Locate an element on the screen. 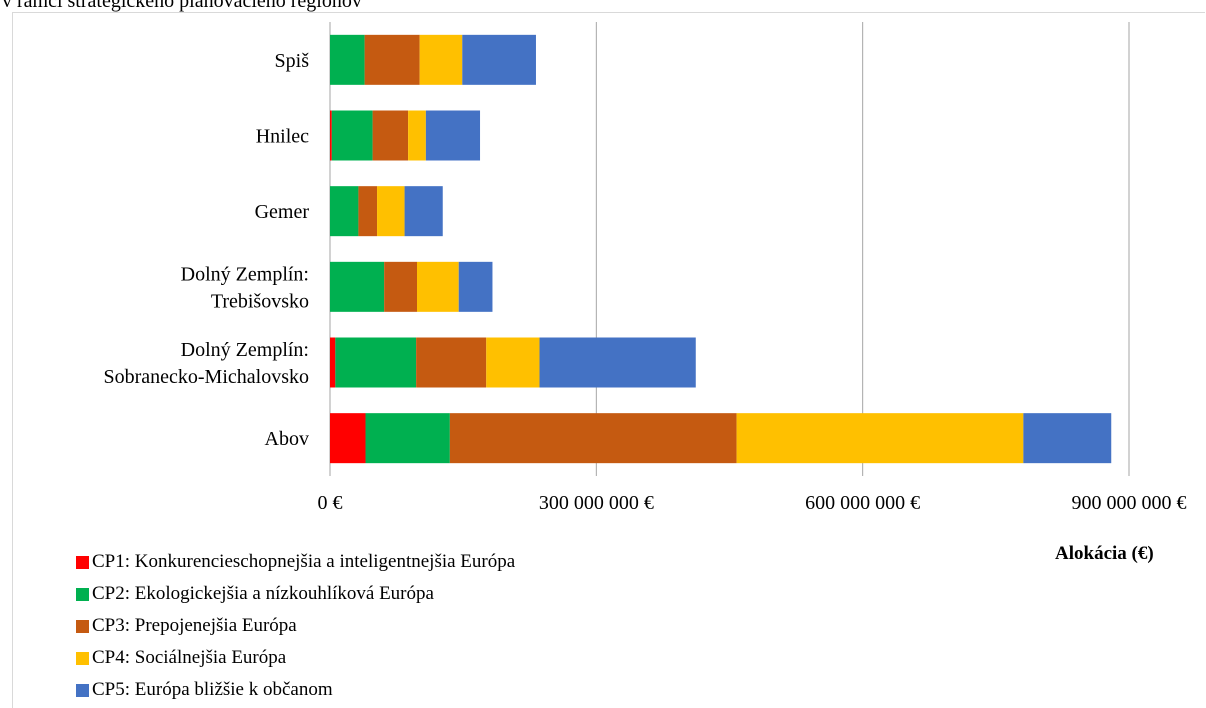 Image resolution: width=1206 pixels, height=708 pixels. tick-label: 600 000 000 € is located at coordinates (862, 503).